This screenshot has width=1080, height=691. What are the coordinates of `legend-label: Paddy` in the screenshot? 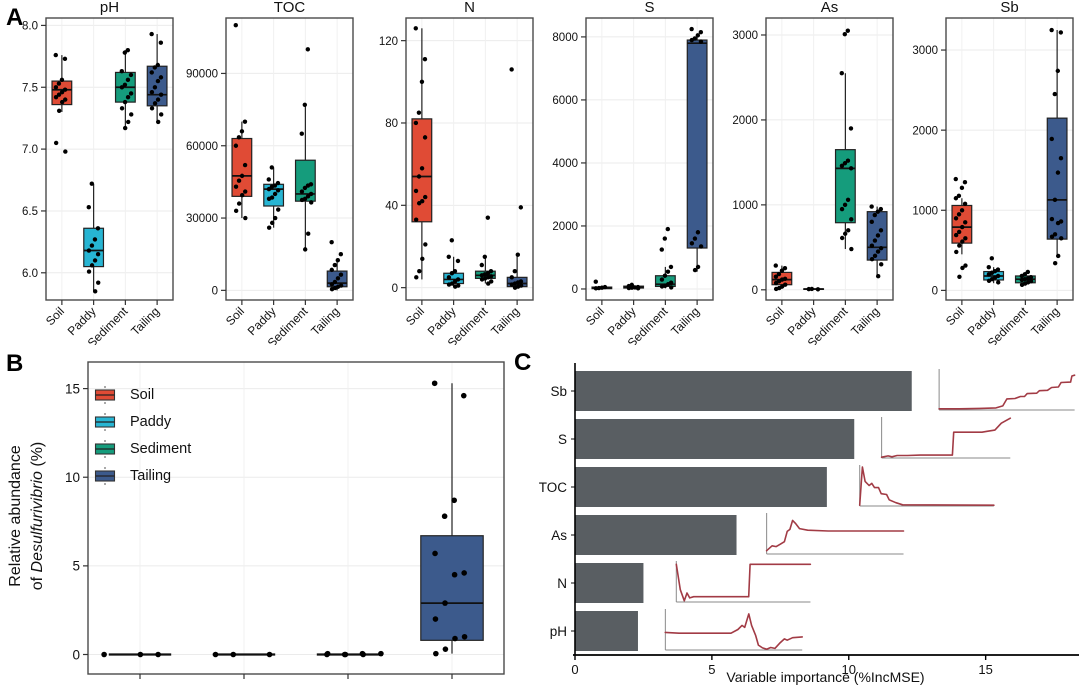 It's located at (151, 421).